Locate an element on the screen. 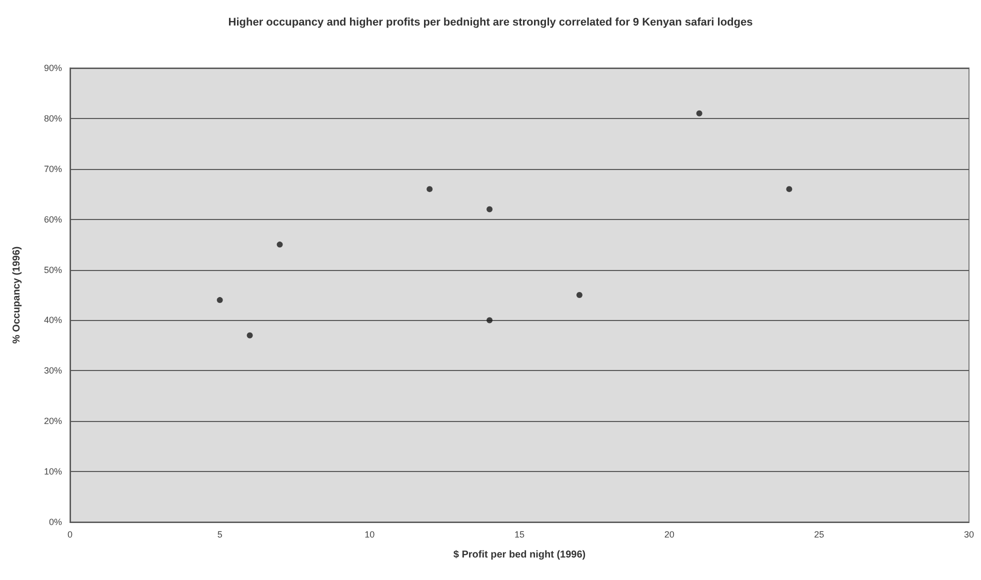 The image size is (981, 580). x-tick-label: 10 is located at coordinates (369, 535).